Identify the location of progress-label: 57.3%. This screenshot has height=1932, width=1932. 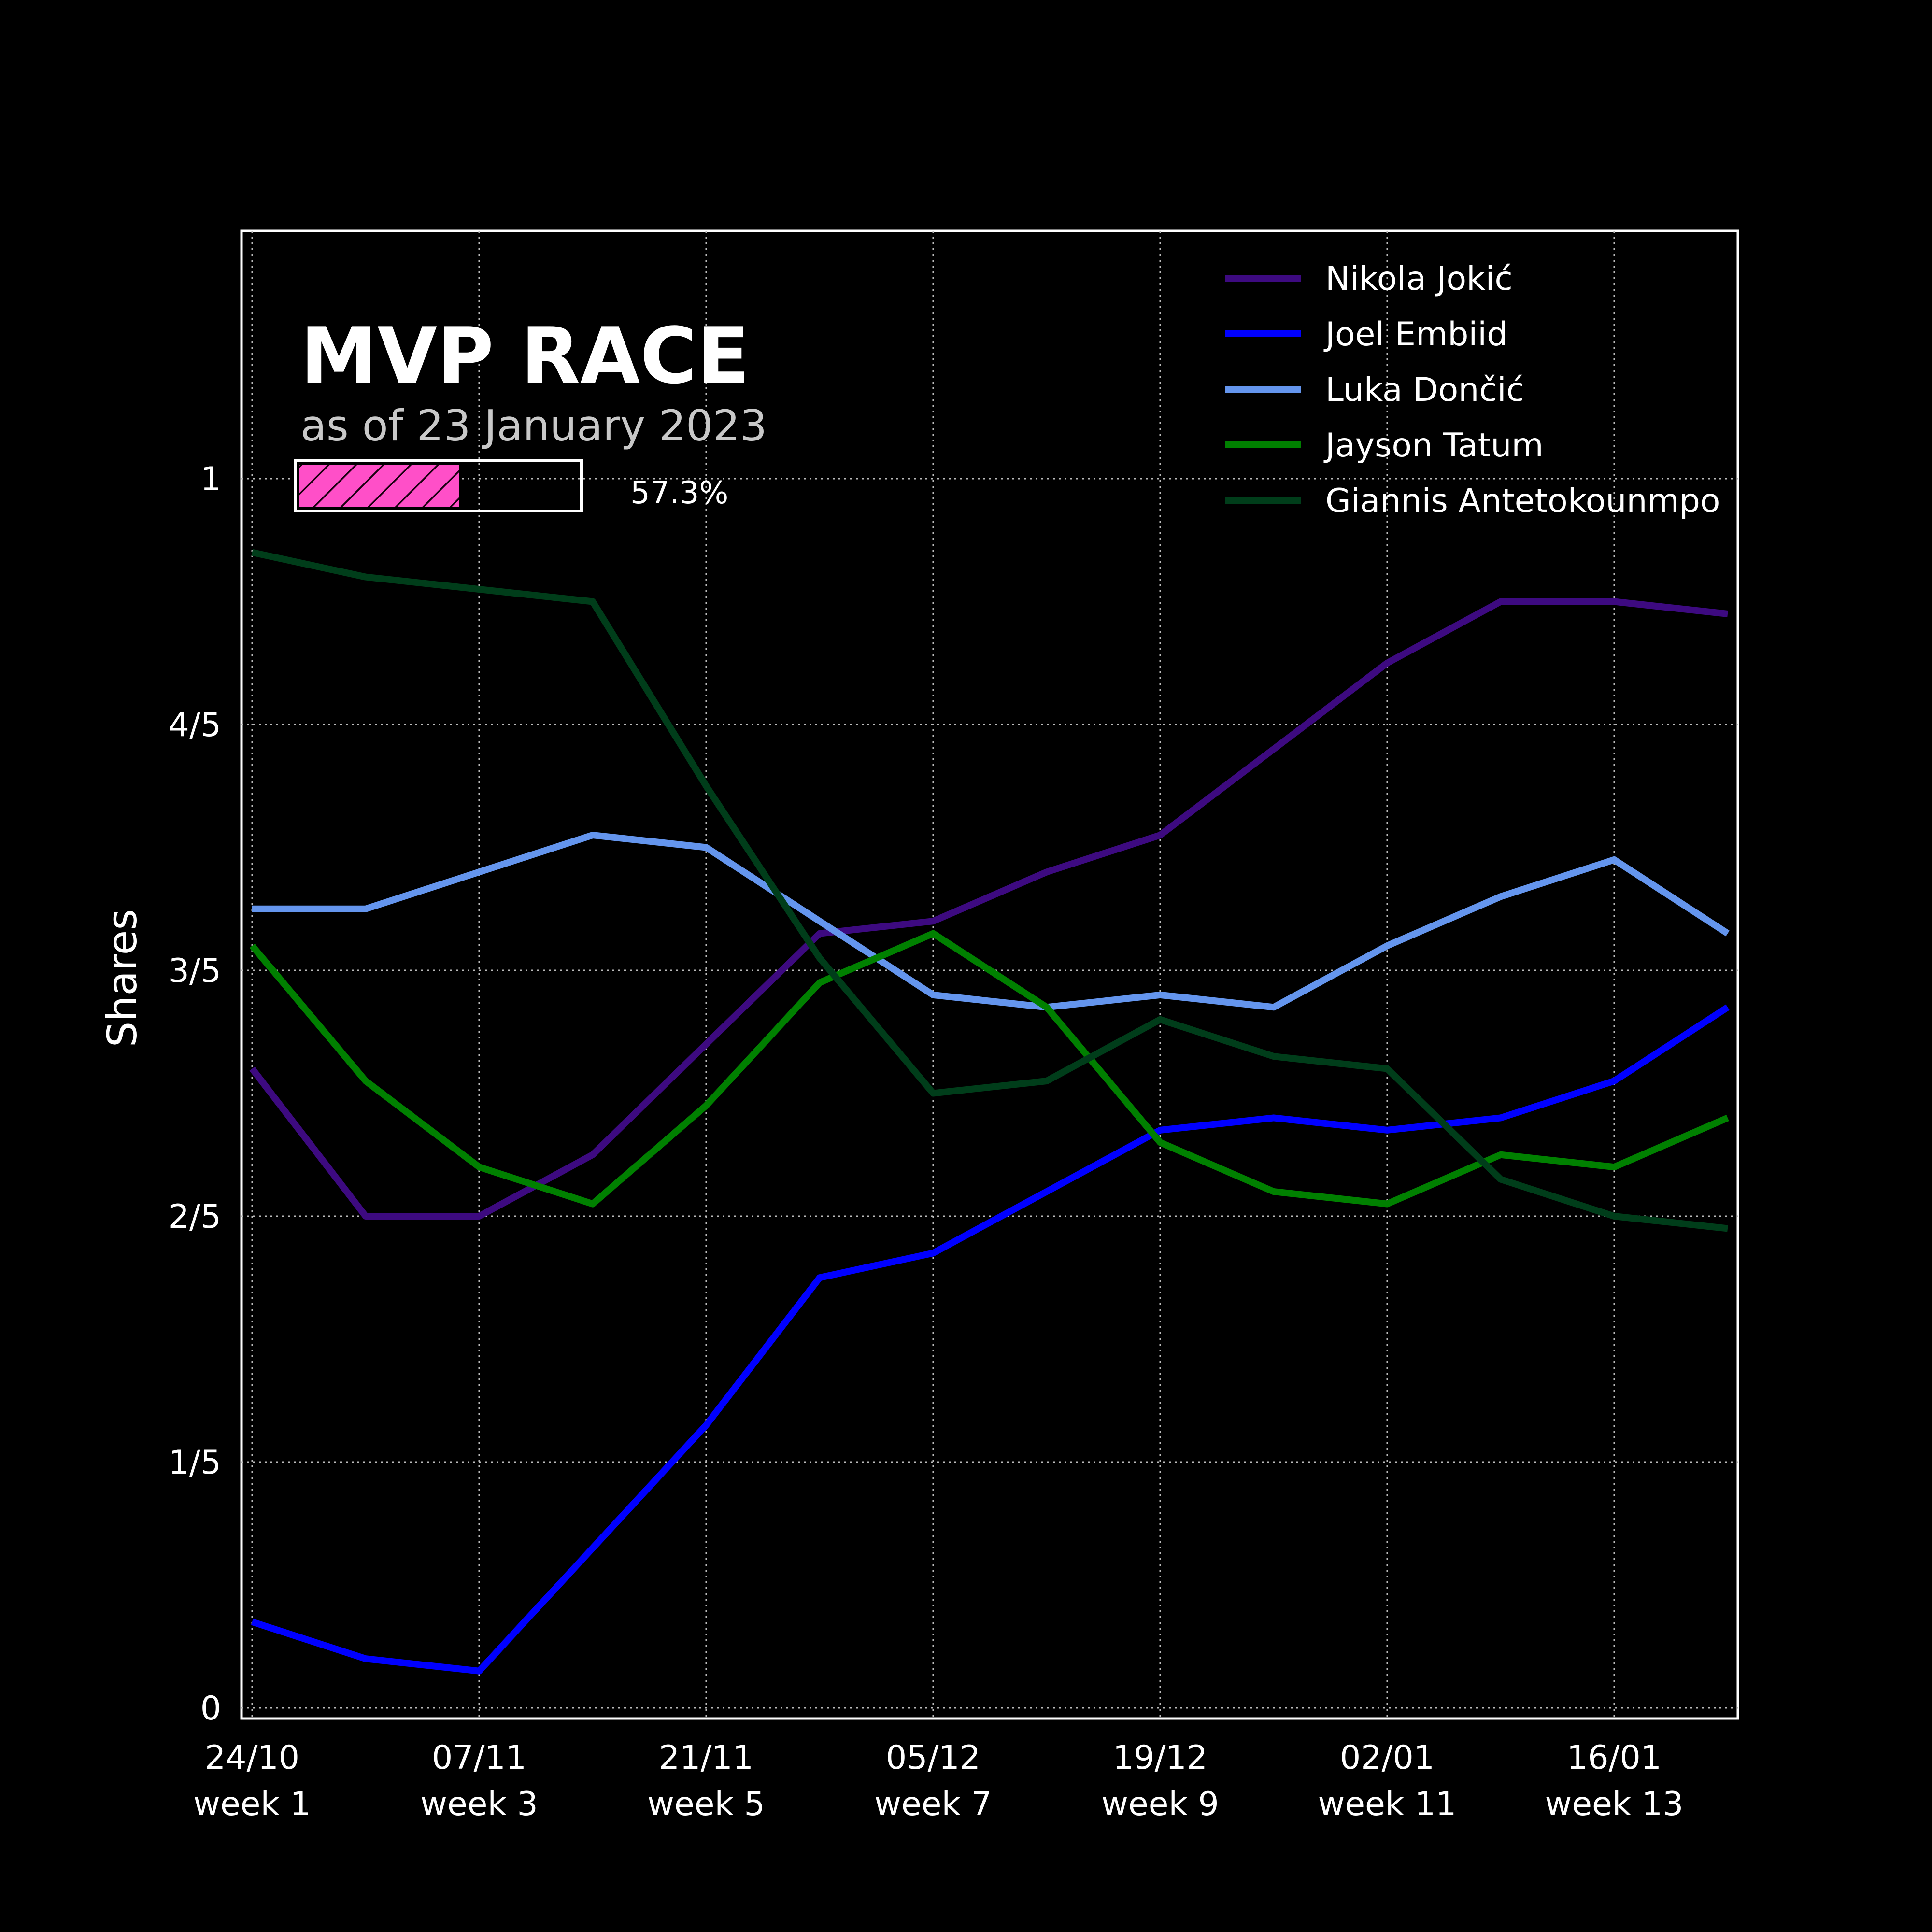
(679, 493).